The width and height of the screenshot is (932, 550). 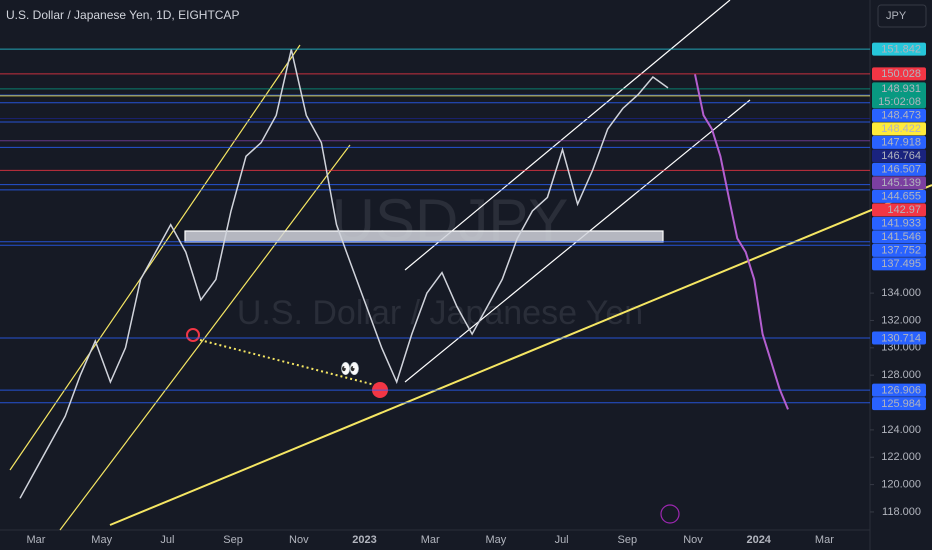 What do you see at coordinates (901, 320) in the screenshot?
I see `y-tick-label: 132.000` at bounding box center [901, 320].